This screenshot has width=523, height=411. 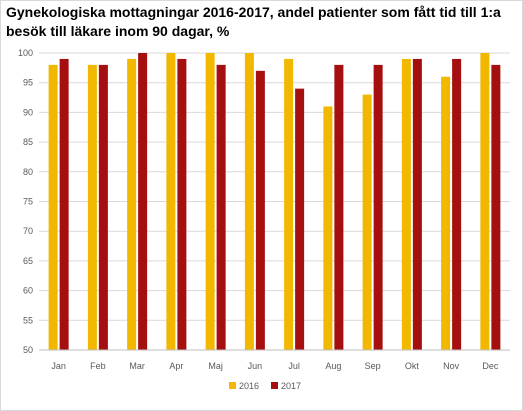 What do you see at coordinates (25, 53) in the screenshot?
I see `y-tick-label: 100` at bounding box center [25, 53].